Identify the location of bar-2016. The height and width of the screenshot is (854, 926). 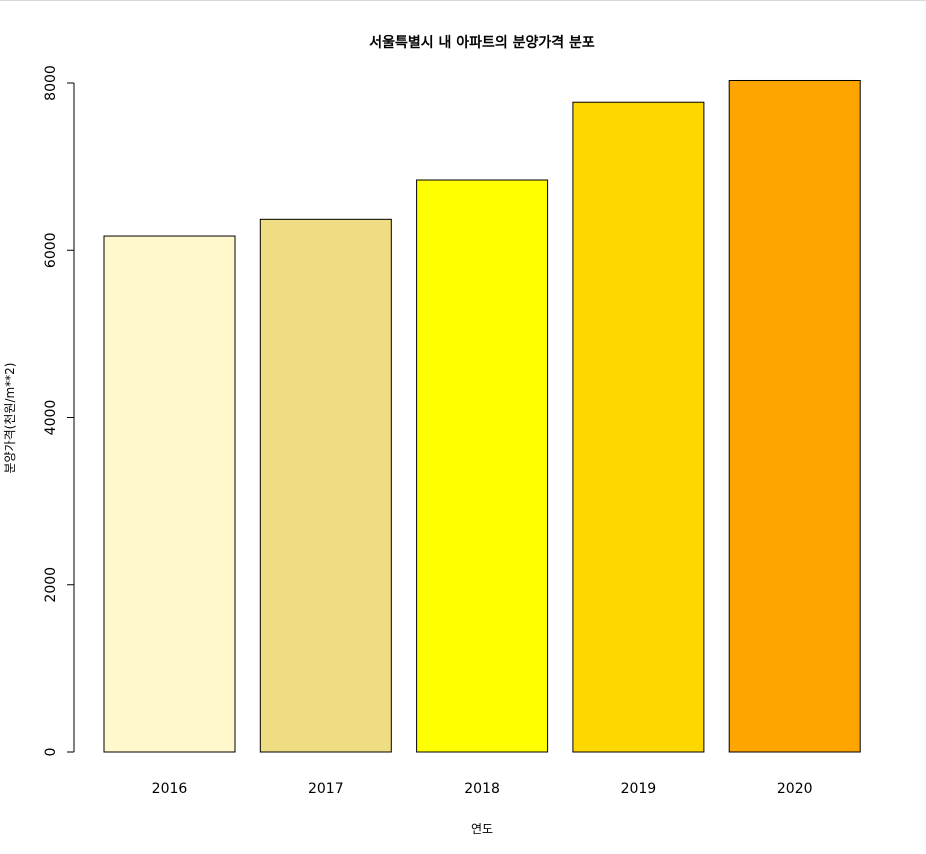
(169, 494).